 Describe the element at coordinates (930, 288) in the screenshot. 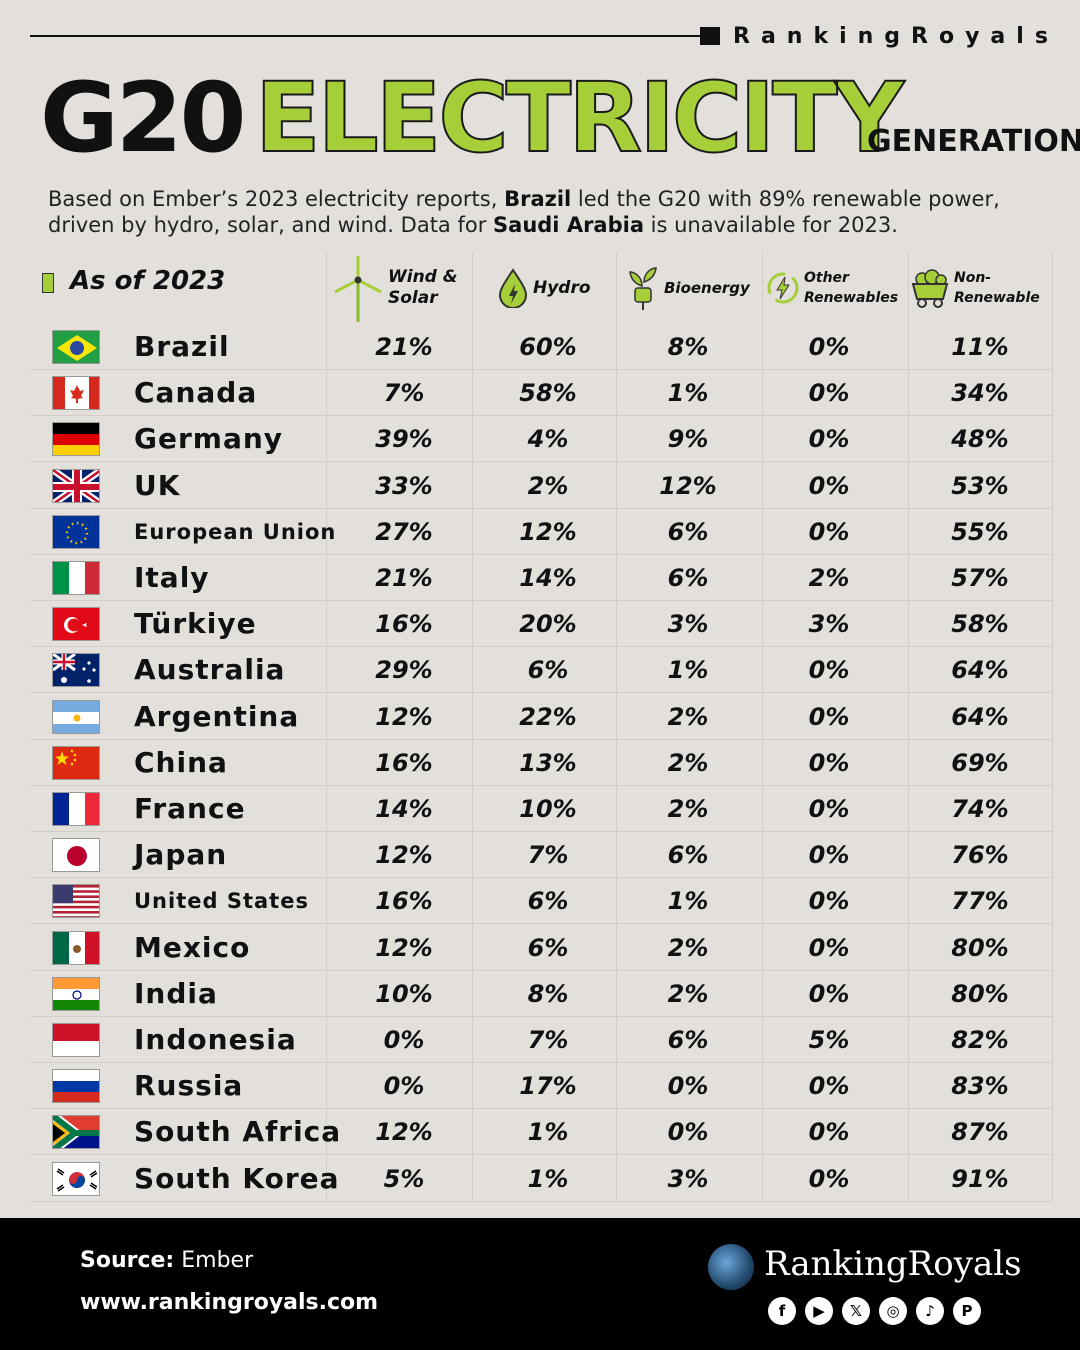

I see `coal-cart-icon` at that location.